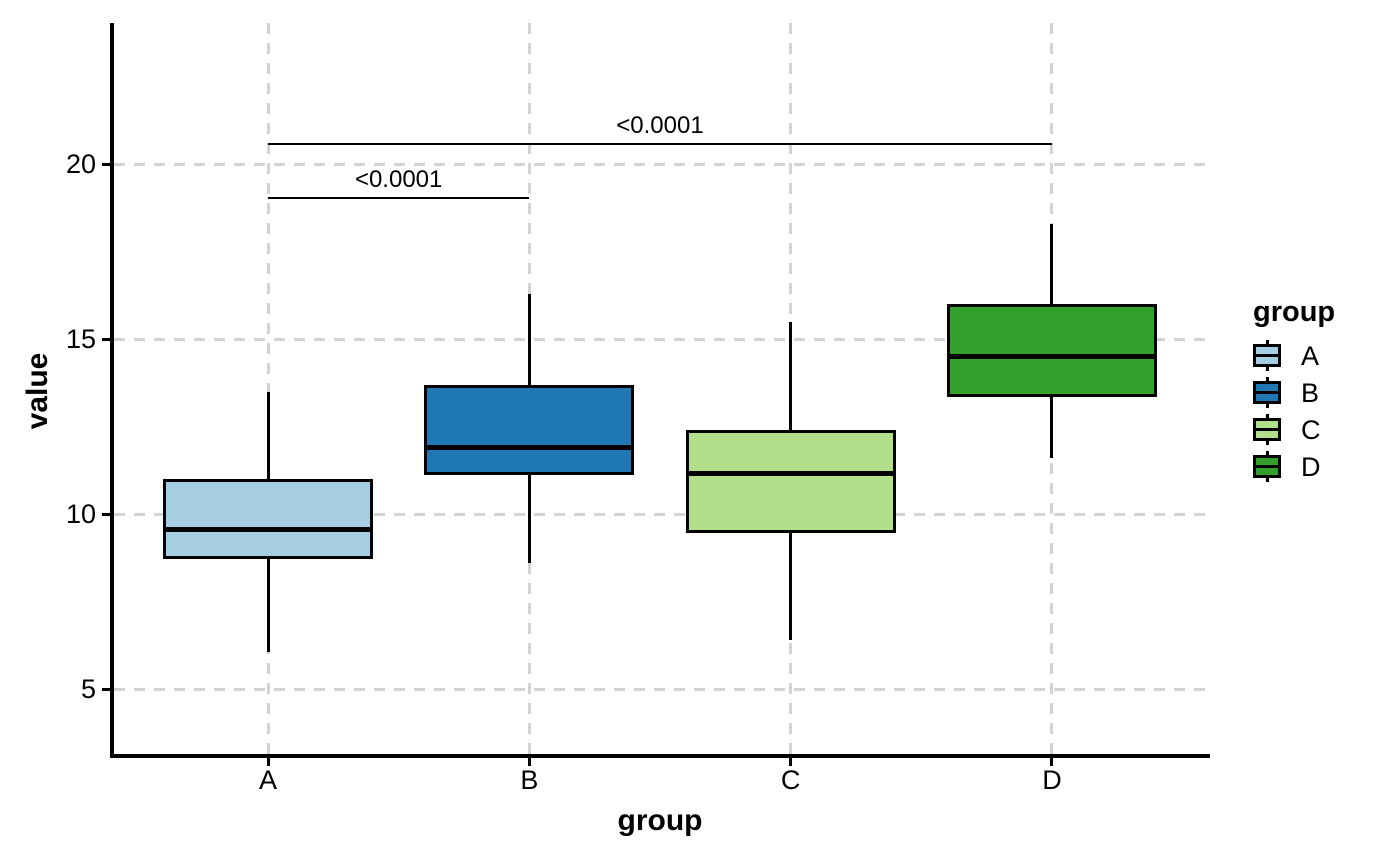 The height and width of the screenshot is (866, 1400). Describe the element at coordinates (1294, 312) in the screenshot. I see `legend-title: group` at that location.